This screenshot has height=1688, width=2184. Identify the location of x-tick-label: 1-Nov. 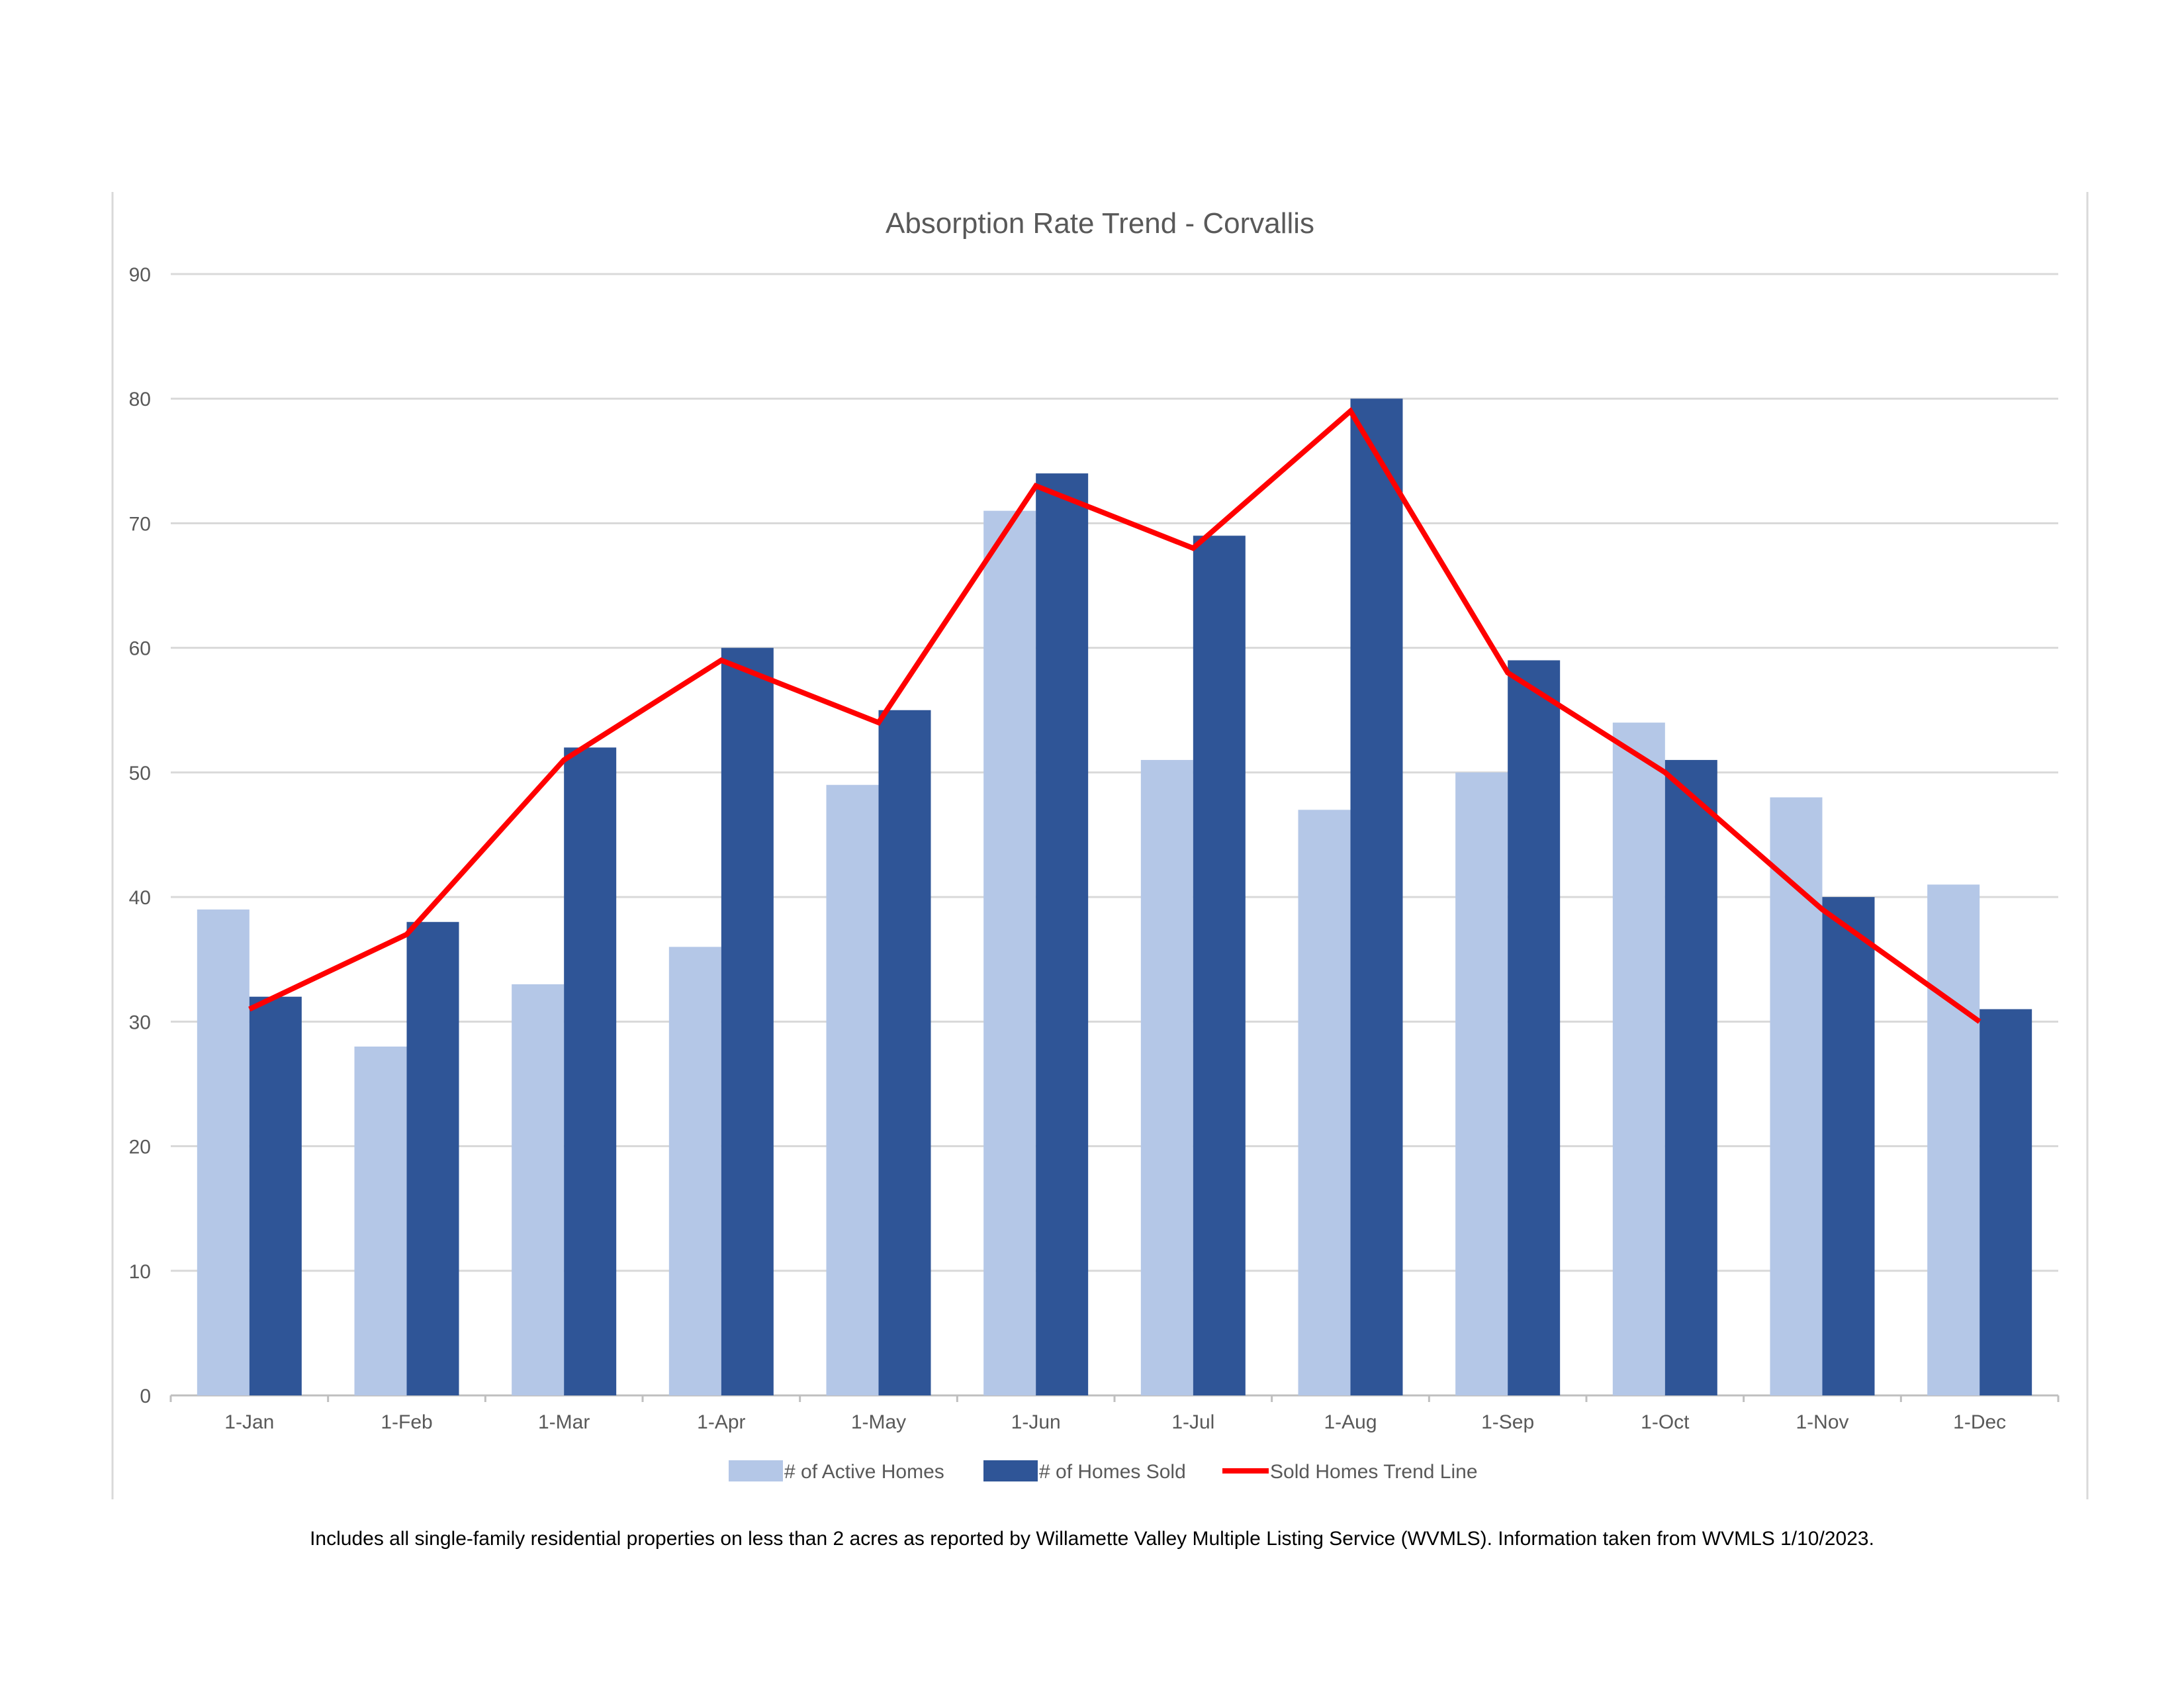
(1822, 1422).